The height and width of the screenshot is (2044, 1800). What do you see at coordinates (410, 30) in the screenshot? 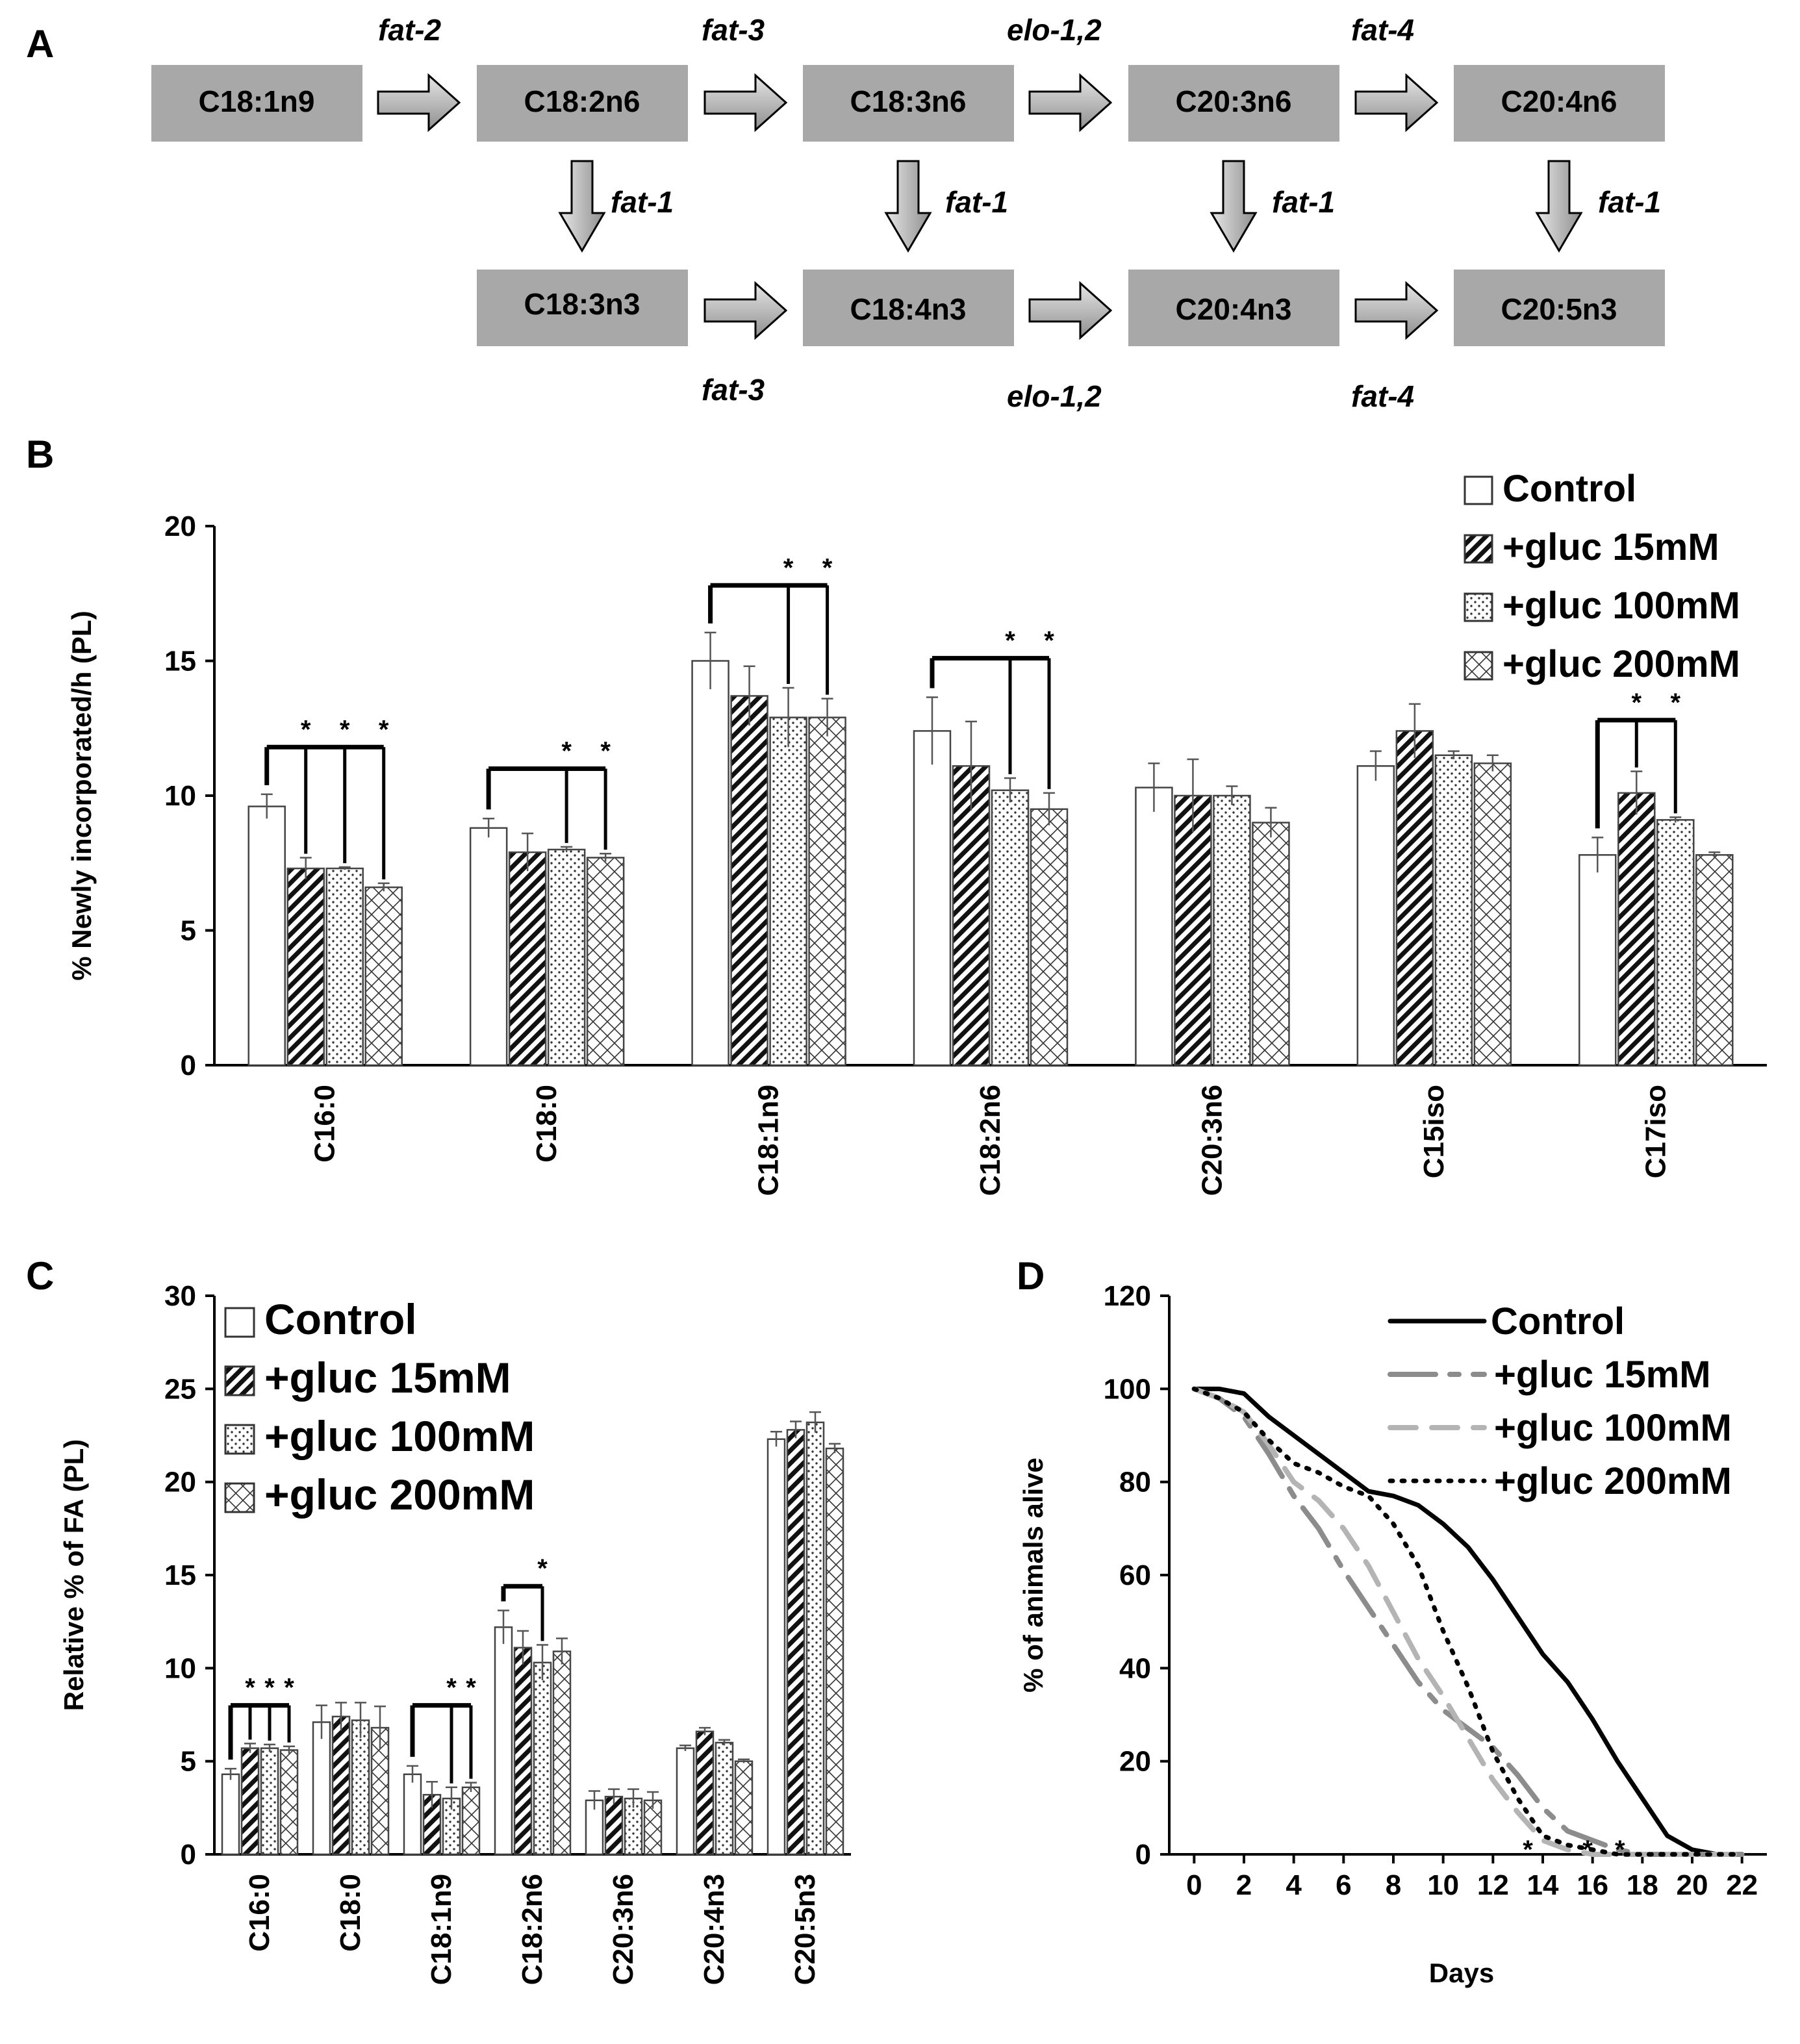
I see `enzyme-label-top: fat-2` at bounding box center [410, 30].